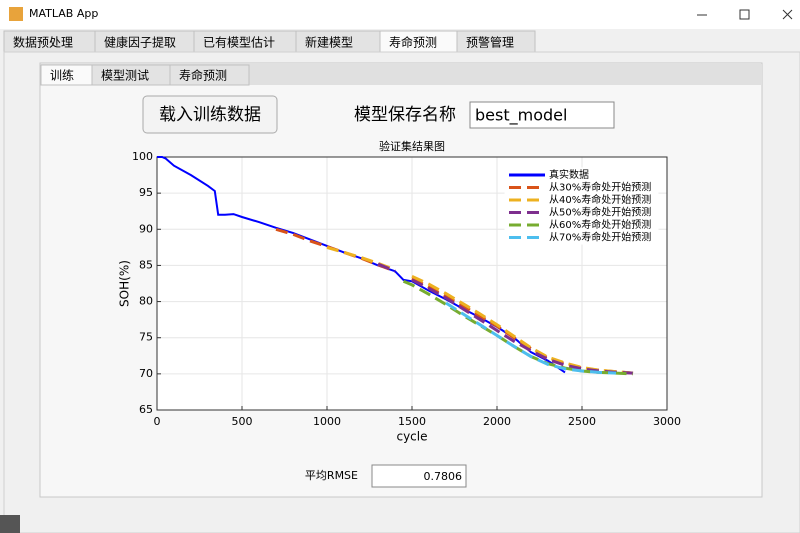 Image resolution: width=800 pixels, height=533 pixels. I want to click on tab-label: 已有模型估计, so click(239, 43).